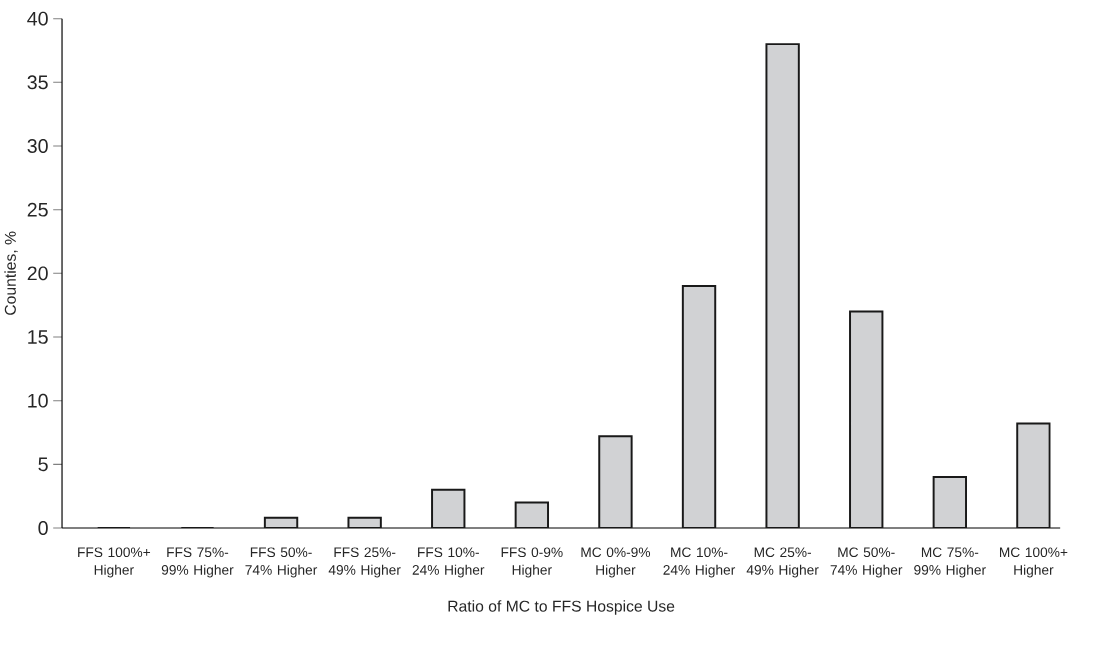 This screenshot has width=1112, height=657. What do you see at coordinates (37, 82) in the screenshot?
I see `y-tick-label: 35` at bounding box center [37, 82].